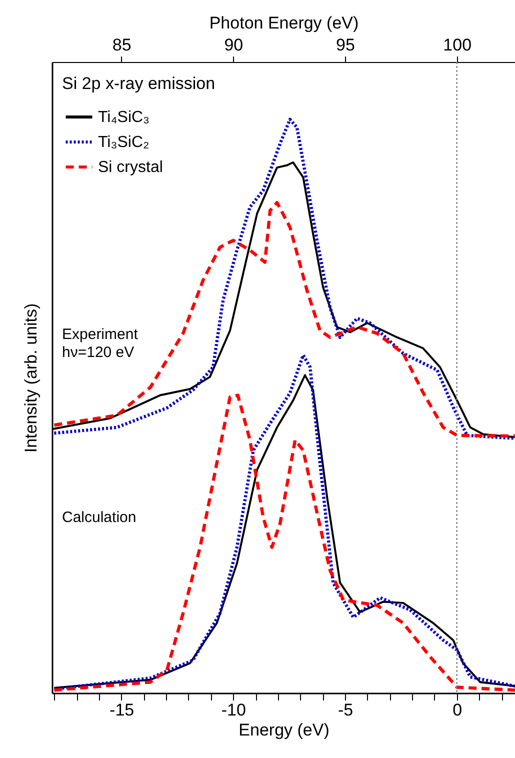 The width and height of the screenshot is (515, 758). Describe the element at coordinates (100, 343) in the screenshot. I see `annotation: Experiment hν=120 eV` at that location.